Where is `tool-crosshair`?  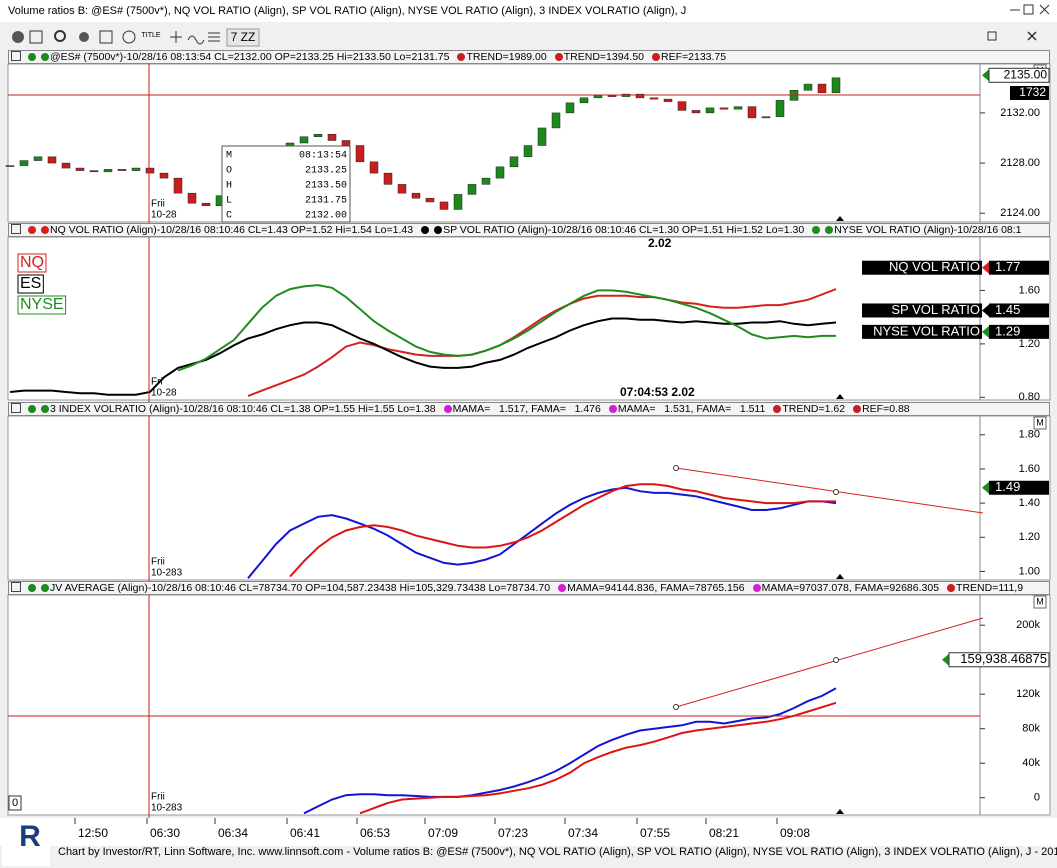 tool-crosshair is located at coordinates (176, 37).